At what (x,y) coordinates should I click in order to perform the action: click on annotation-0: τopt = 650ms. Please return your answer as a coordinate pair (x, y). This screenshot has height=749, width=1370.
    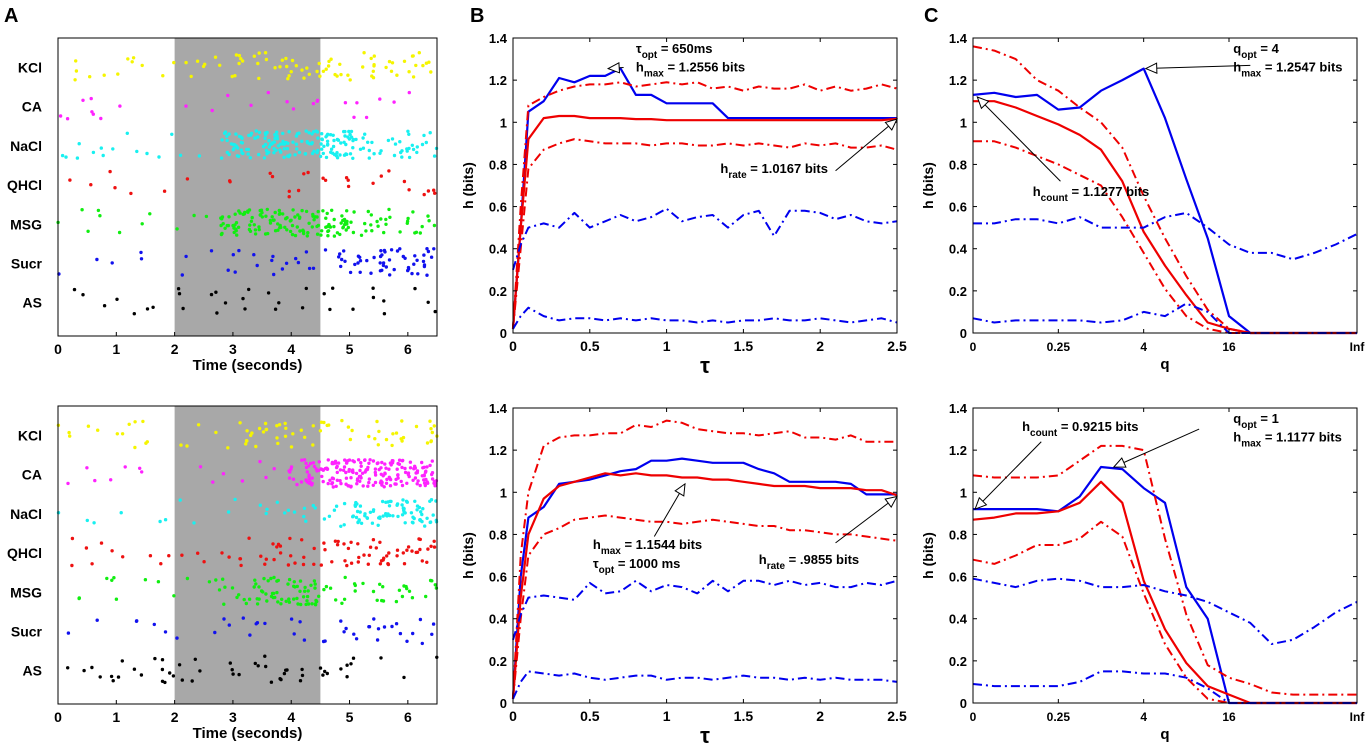
    Looking at the image, I should click on (674, 51).